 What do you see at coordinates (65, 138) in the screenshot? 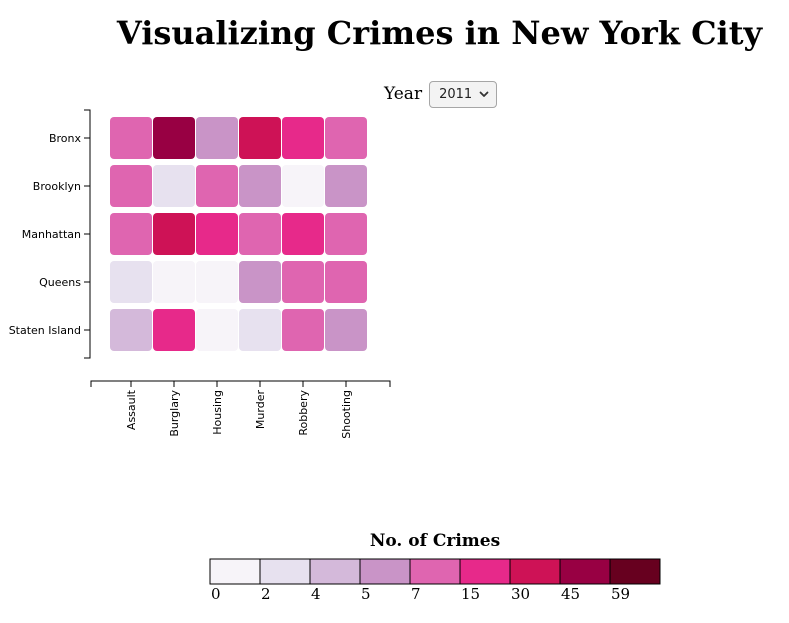
I see `y-tick-label: Bronx` at bounding box center [65, 138].